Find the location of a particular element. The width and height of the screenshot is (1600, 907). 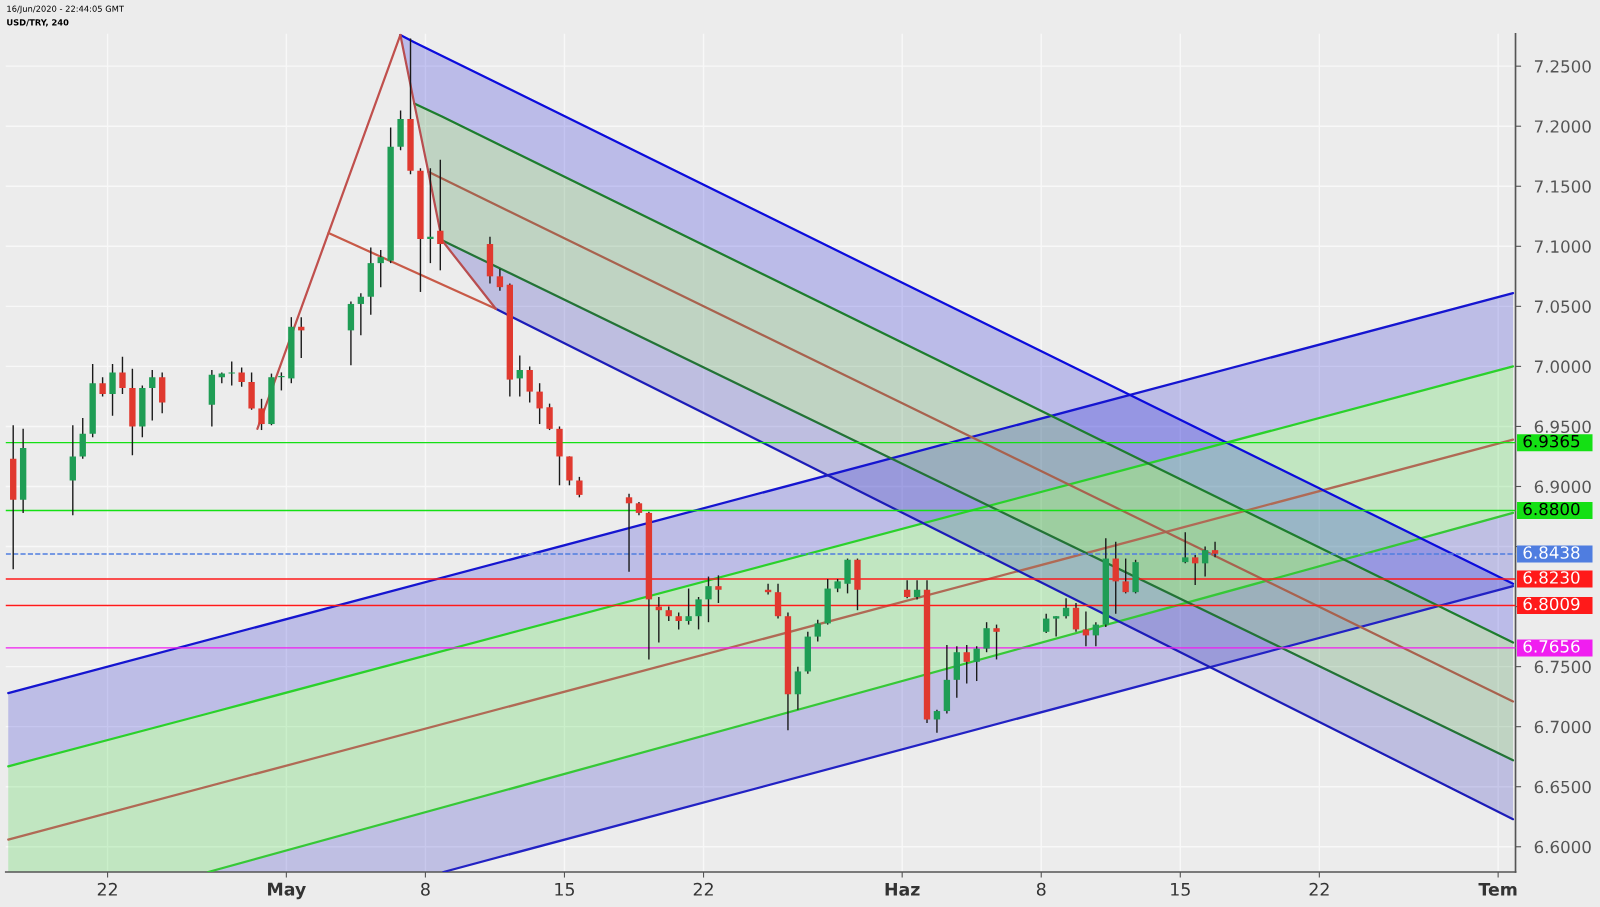

y-tick-label: 7.1500 is located at coordinates (1562, 186).